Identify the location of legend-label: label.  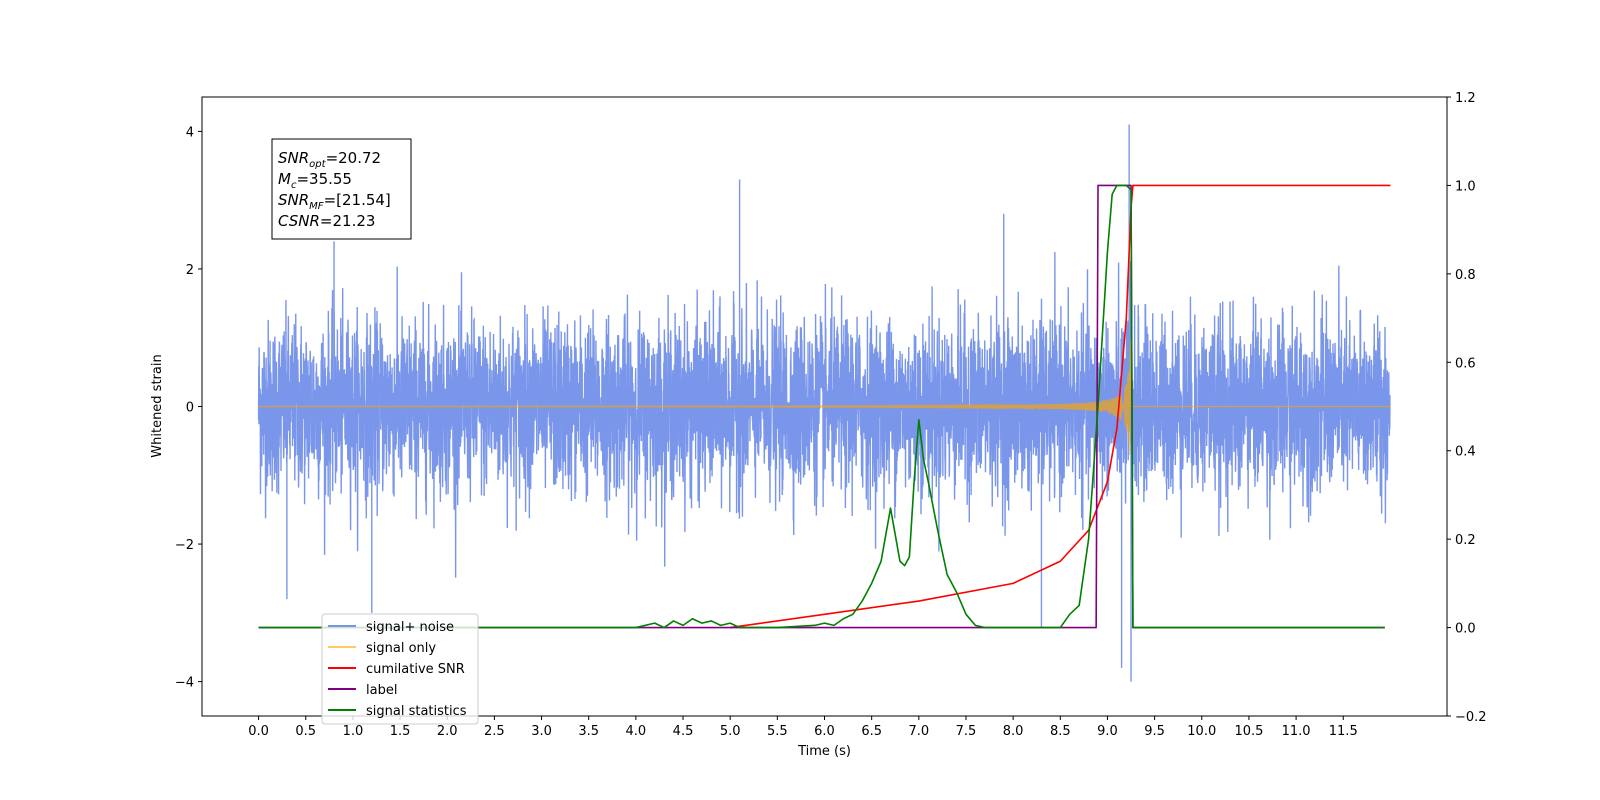
(381, 690).